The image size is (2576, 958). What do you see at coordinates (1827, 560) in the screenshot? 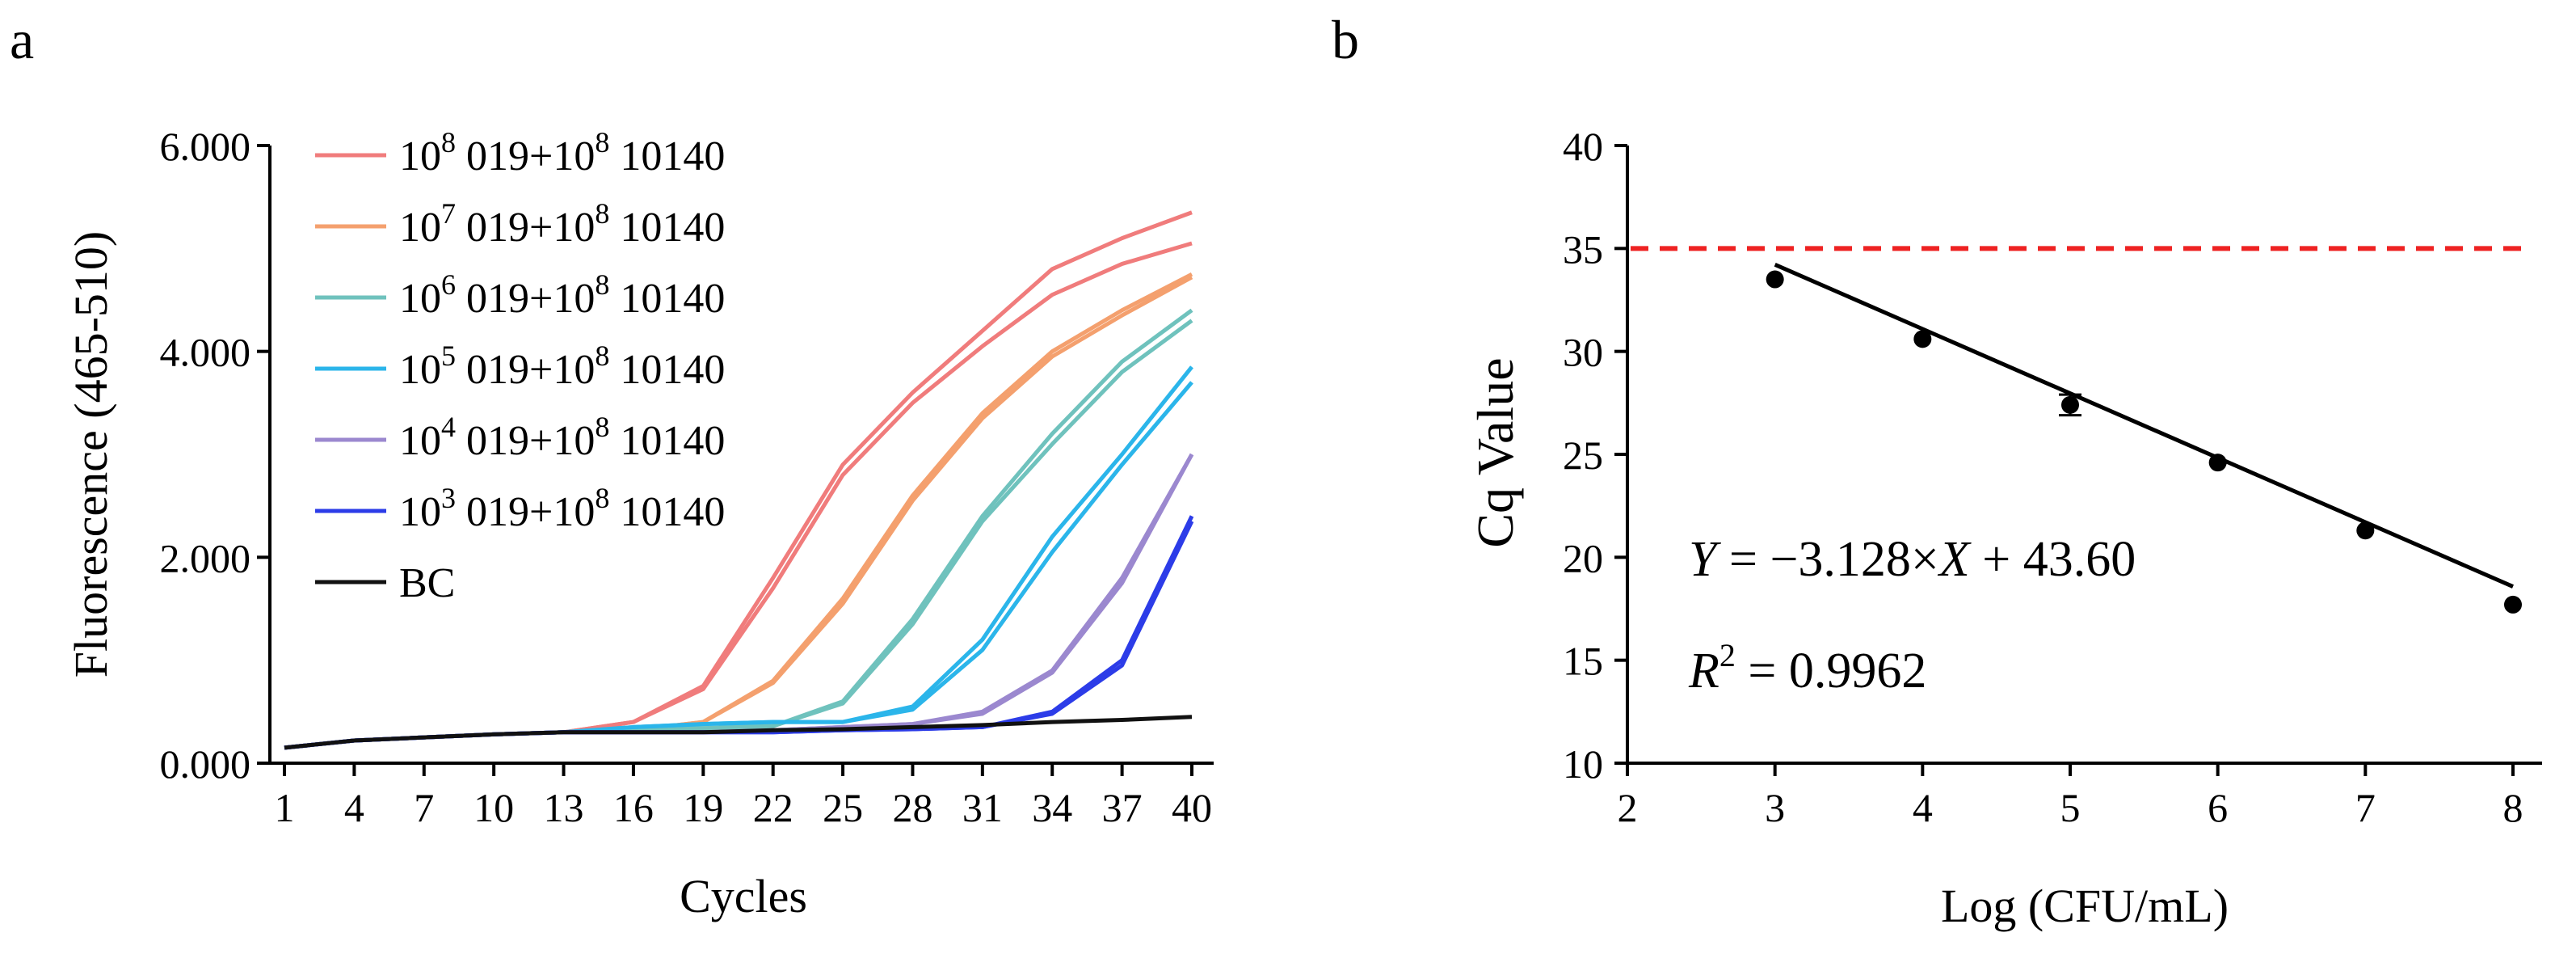
I see `equation-rhs1: = −3.128×` at bounding box center [1827, 560].